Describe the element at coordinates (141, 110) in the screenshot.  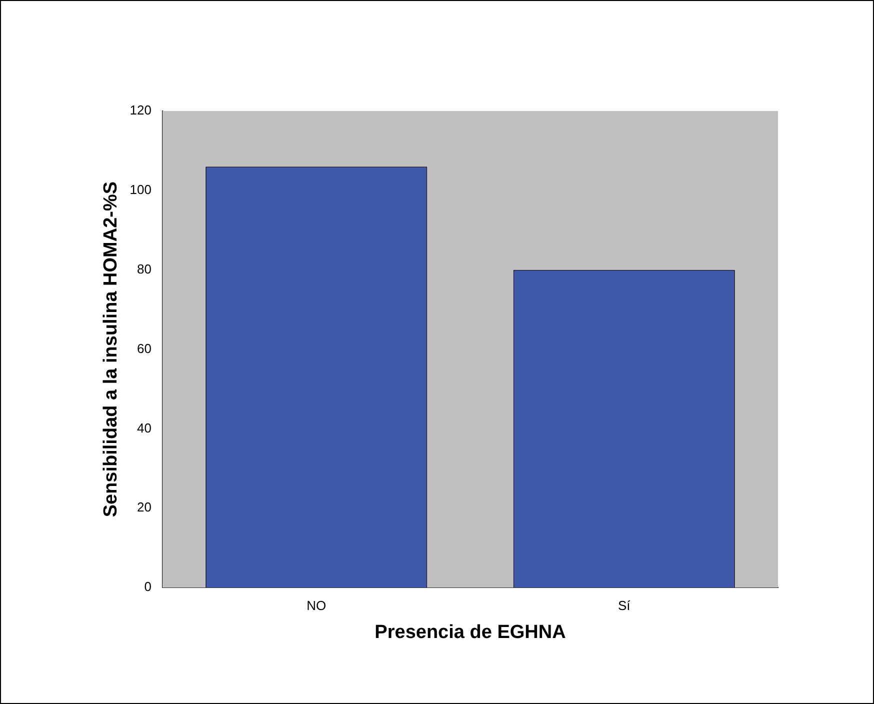
I see `y-tick-label: 120` at that location.